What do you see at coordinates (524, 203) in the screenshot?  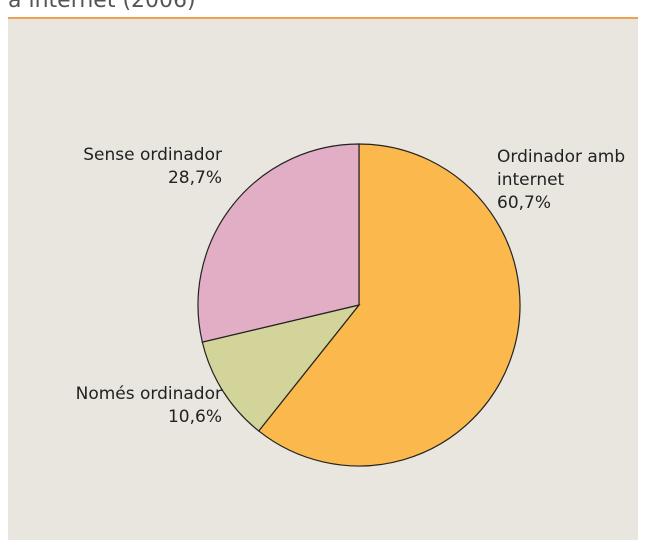 I see `value-label: 60,7%` at bounding box center [524, 203].